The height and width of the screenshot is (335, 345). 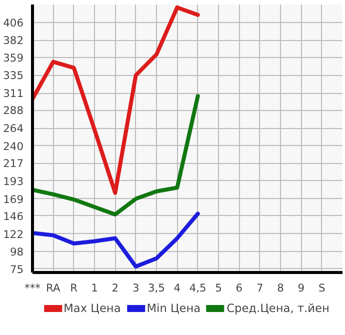 I want to click on y-tick-label: 75, so click(x=17, y=269).